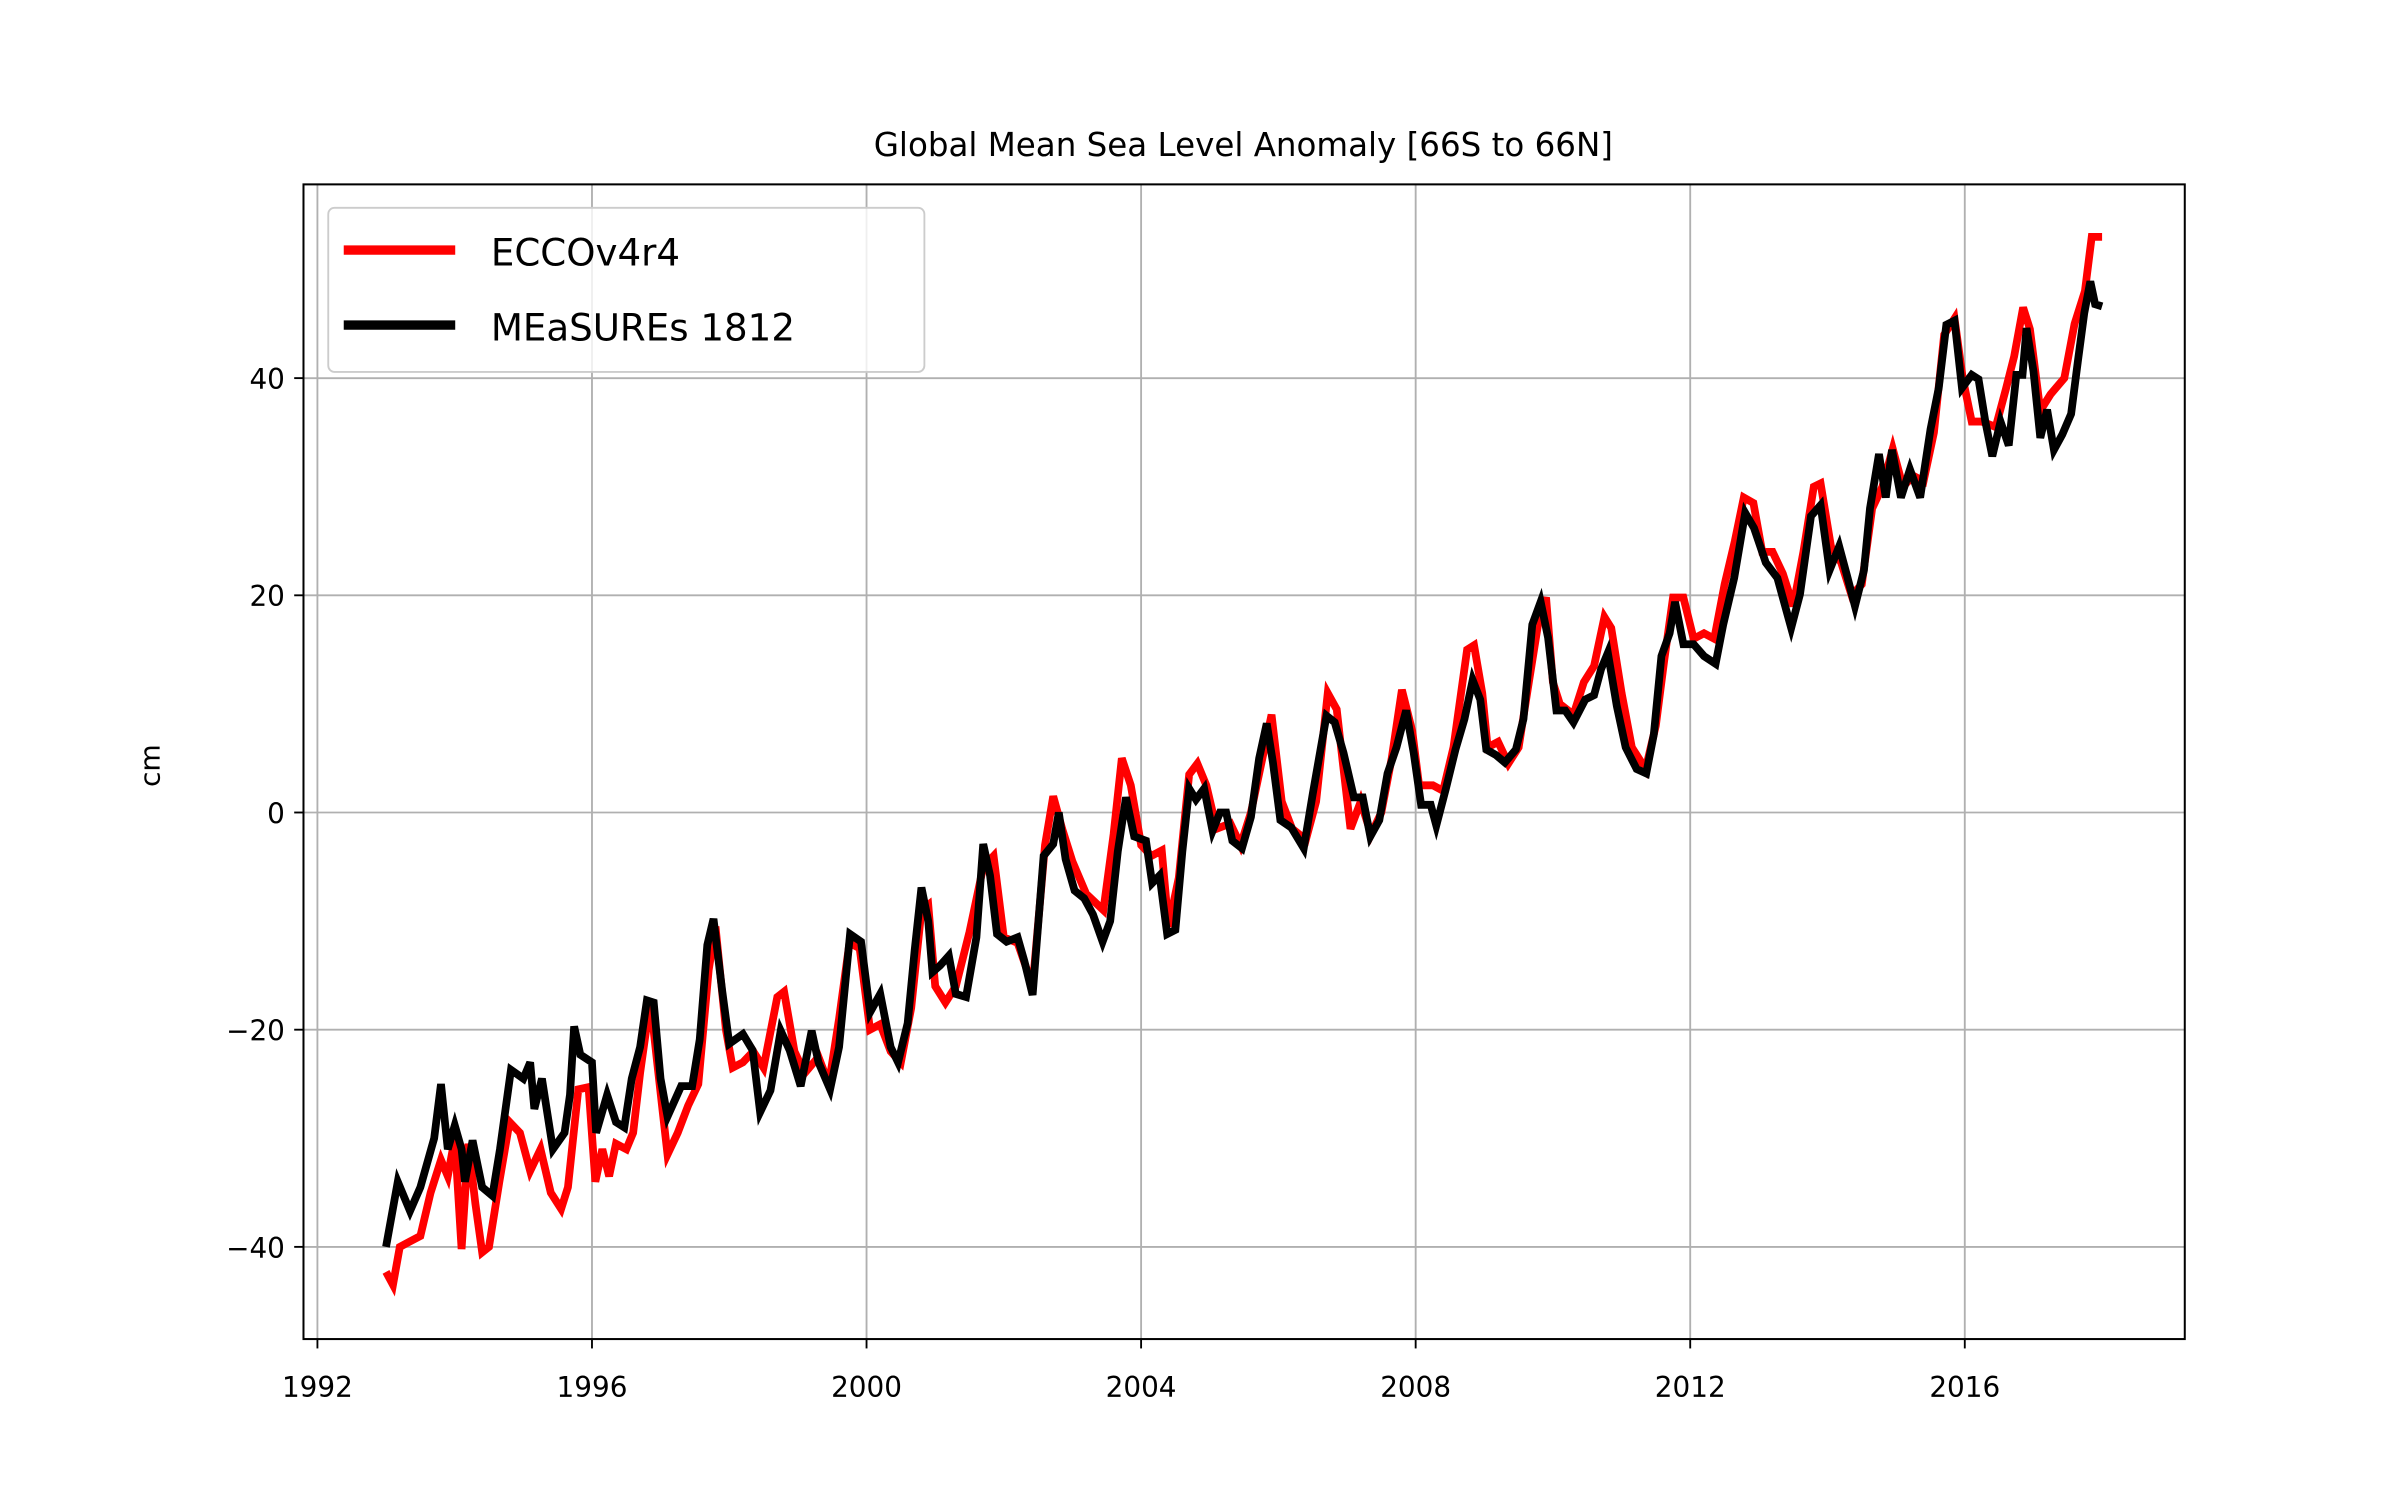  I want to click on y-tick-label: 40, so click(266, 379).